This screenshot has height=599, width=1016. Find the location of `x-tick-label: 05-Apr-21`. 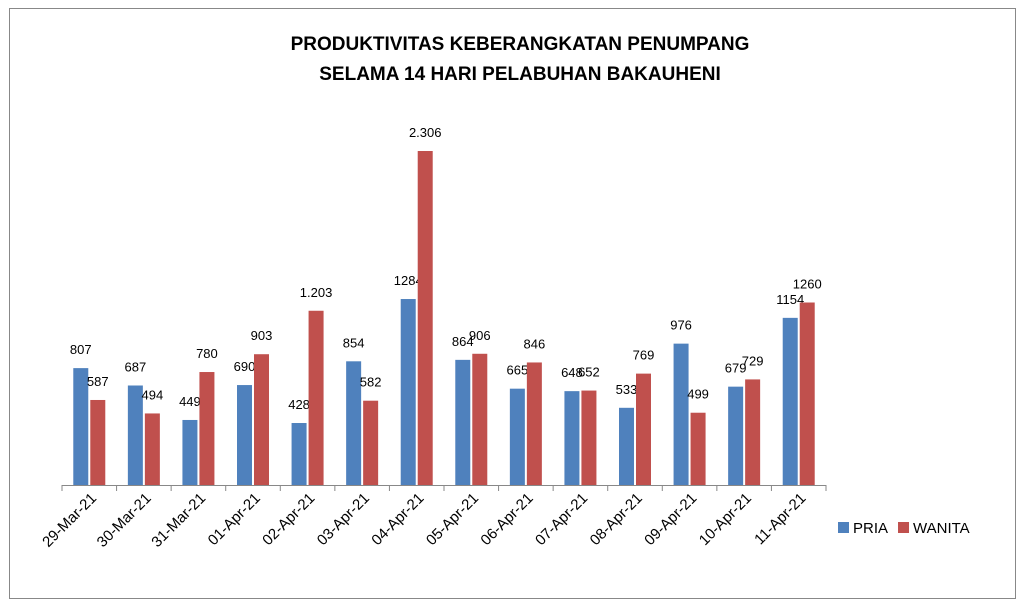

x-tick-label: 05-Apr-21 is located at coordinates (452, 519).